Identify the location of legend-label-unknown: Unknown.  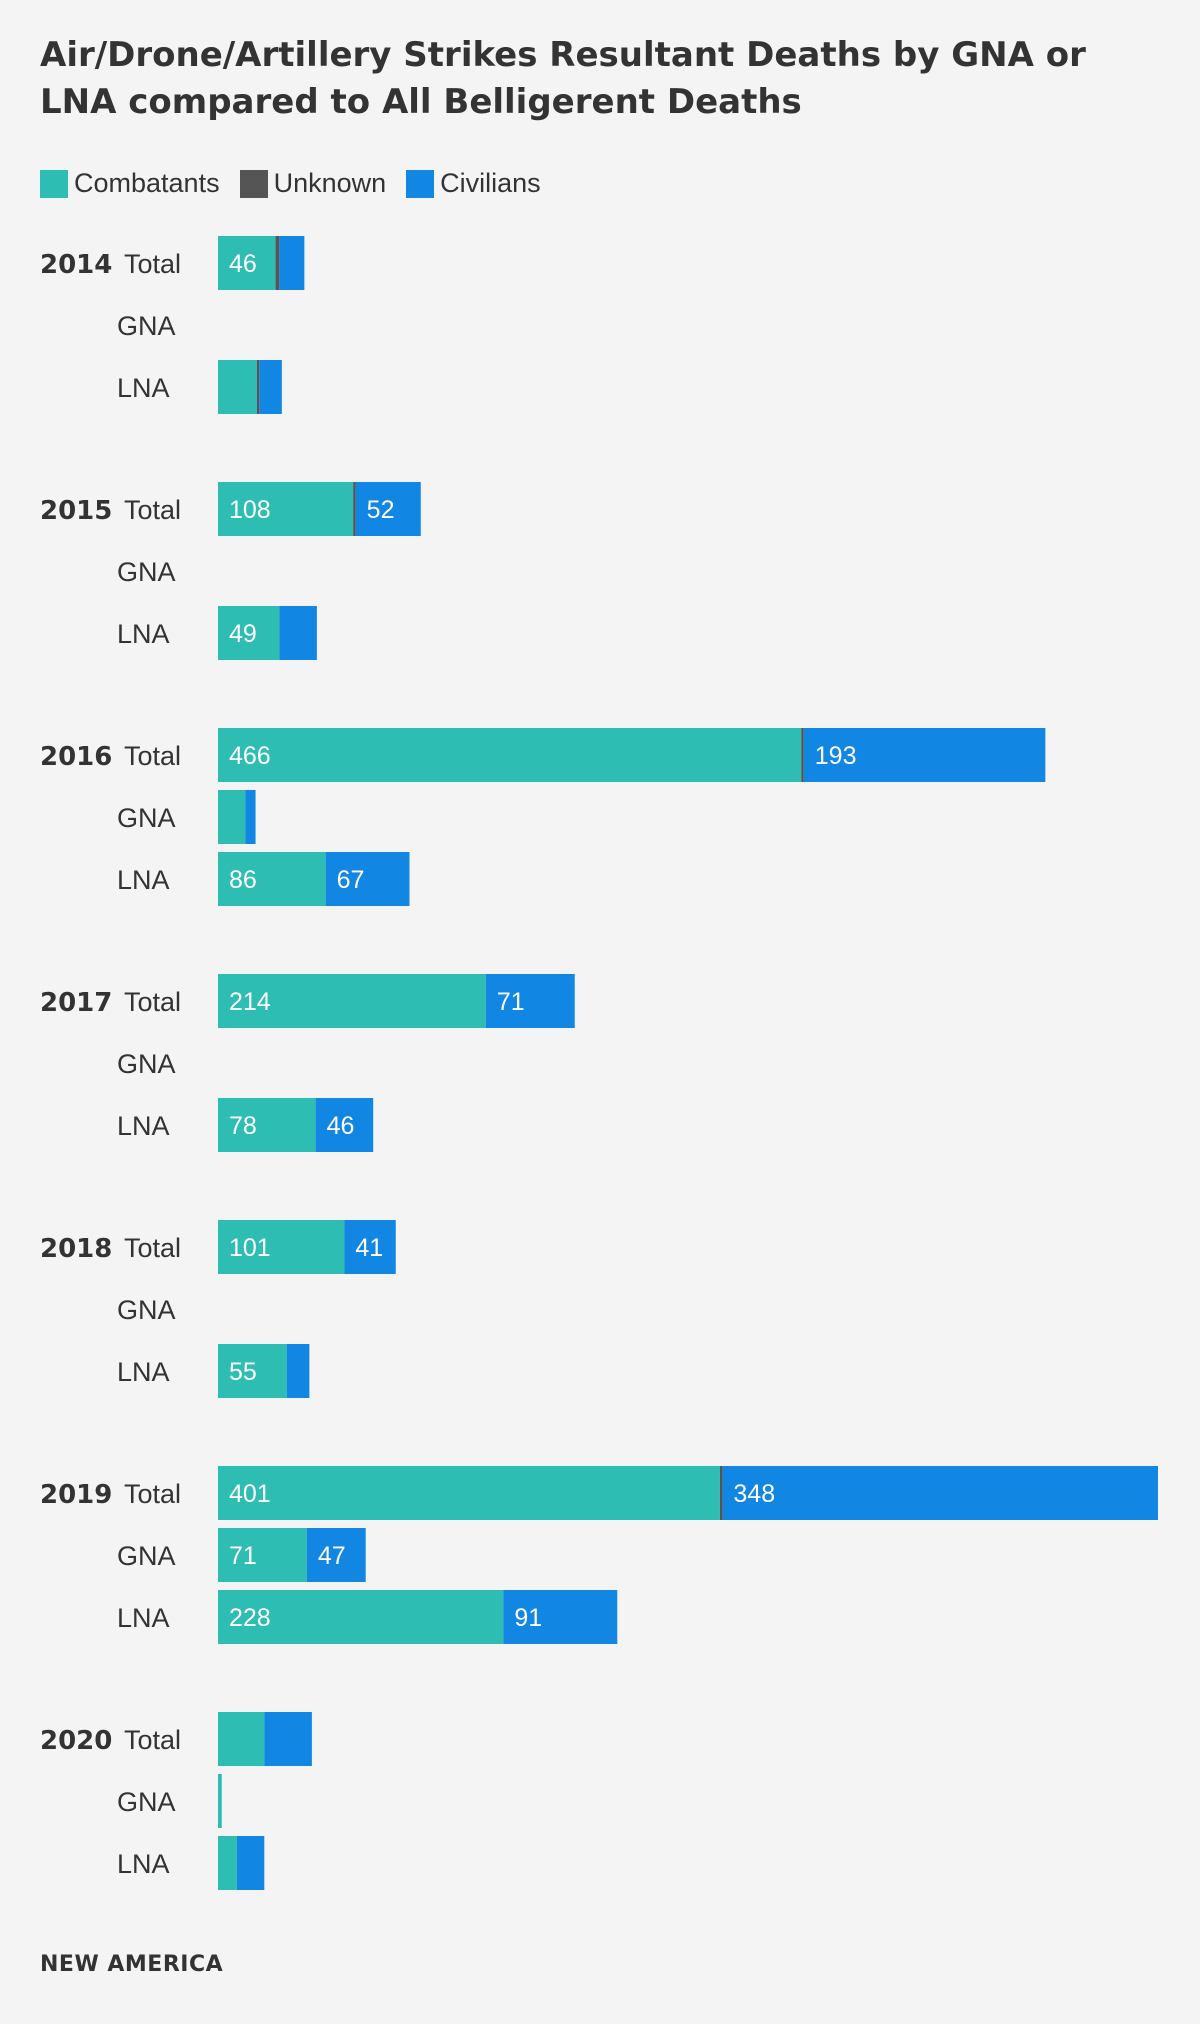
(330, 183).